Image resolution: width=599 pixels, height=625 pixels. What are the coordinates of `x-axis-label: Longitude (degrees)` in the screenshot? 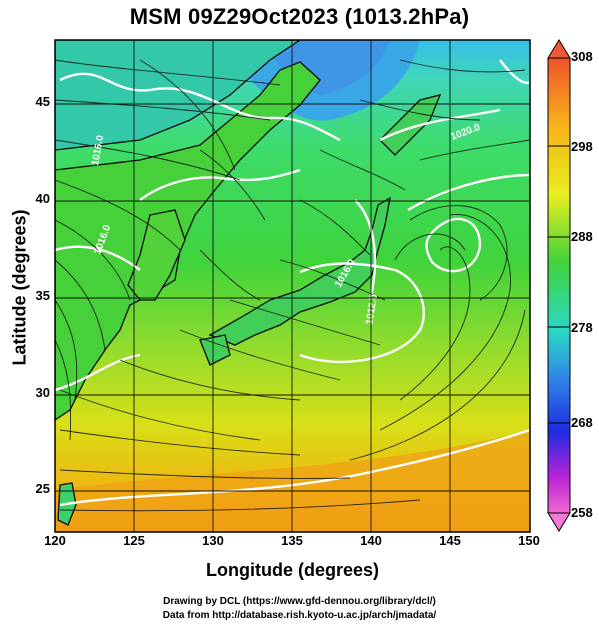 It's located at (292, 570).